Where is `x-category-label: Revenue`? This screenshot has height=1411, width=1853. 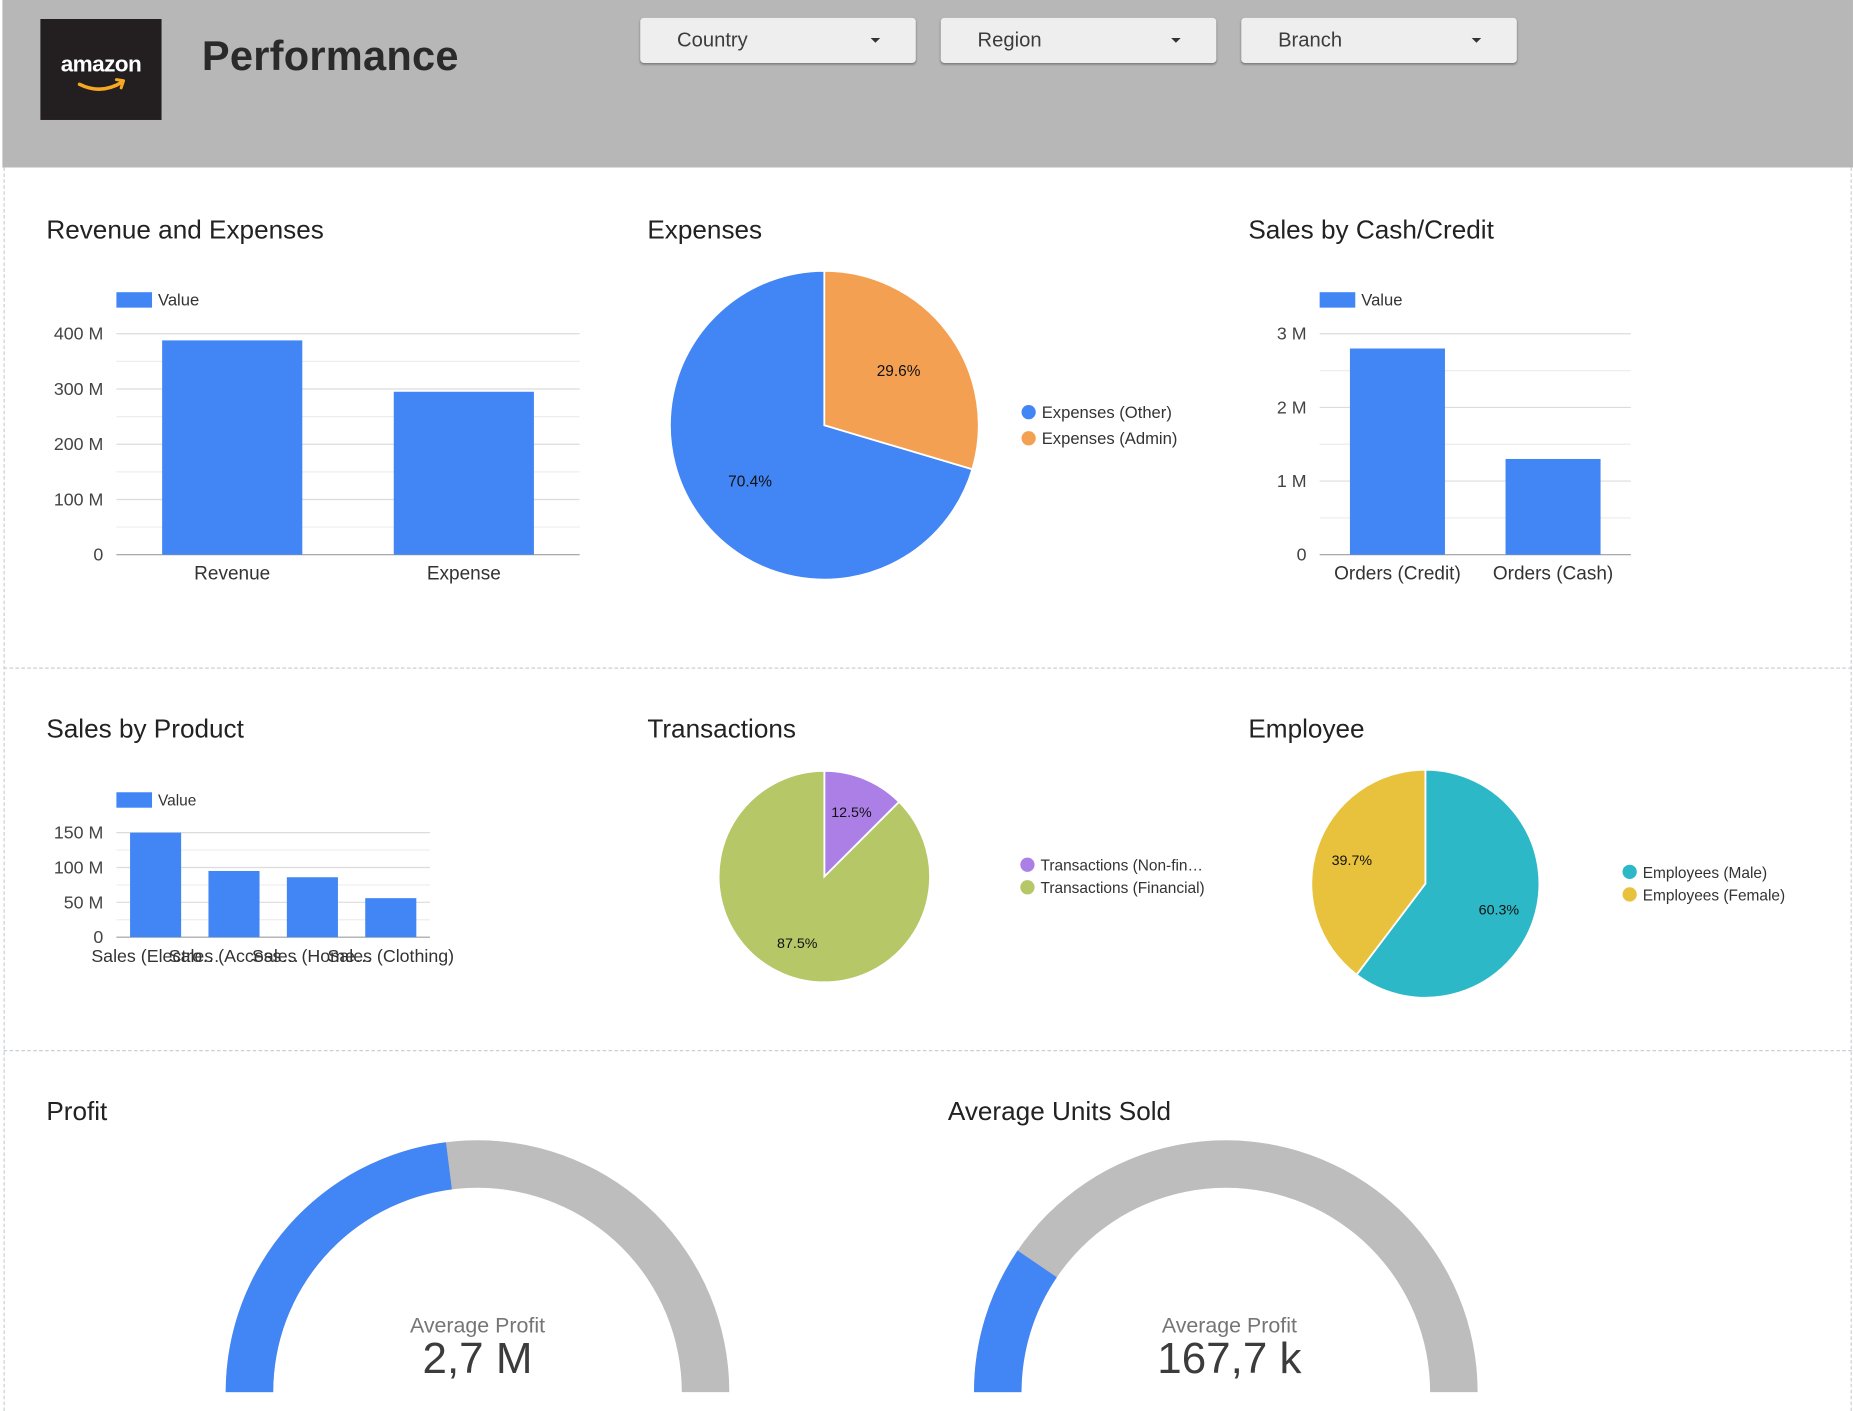 x-category-label: Revenue is located at coordinates (232, 574).